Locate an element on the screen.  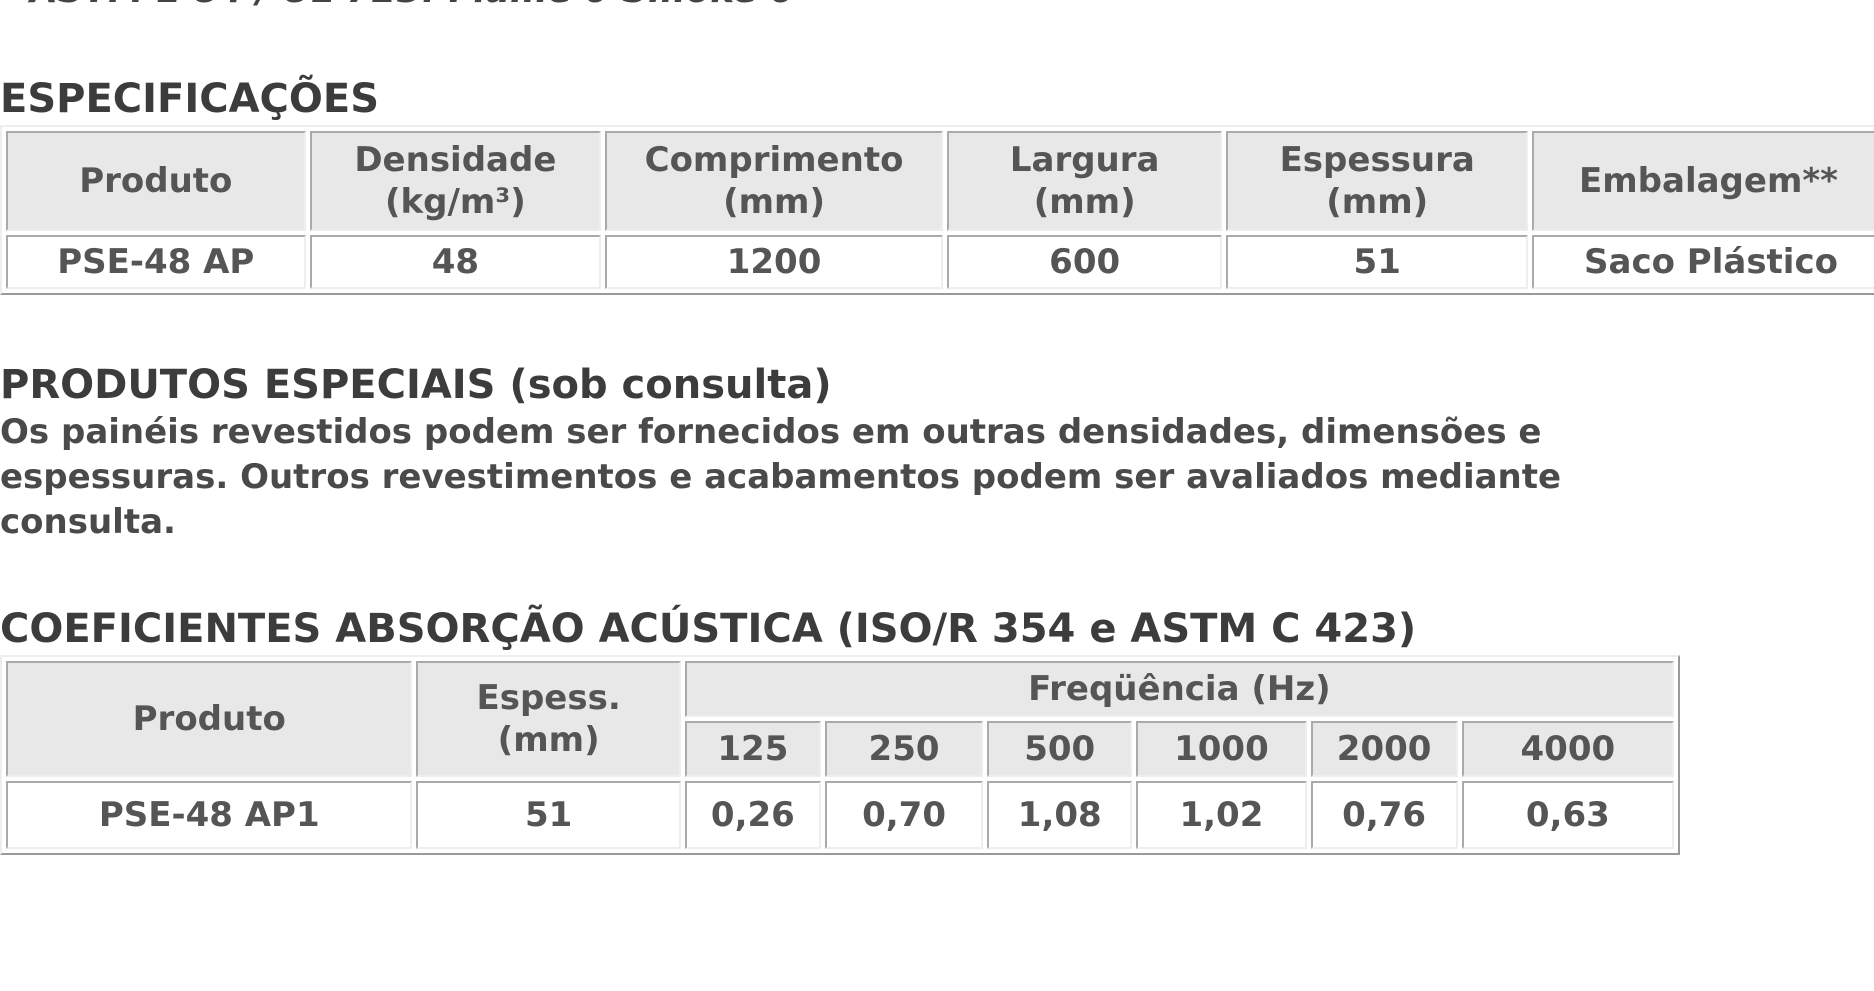
cell-largura: 600 is located at coordinates (1084, 262).